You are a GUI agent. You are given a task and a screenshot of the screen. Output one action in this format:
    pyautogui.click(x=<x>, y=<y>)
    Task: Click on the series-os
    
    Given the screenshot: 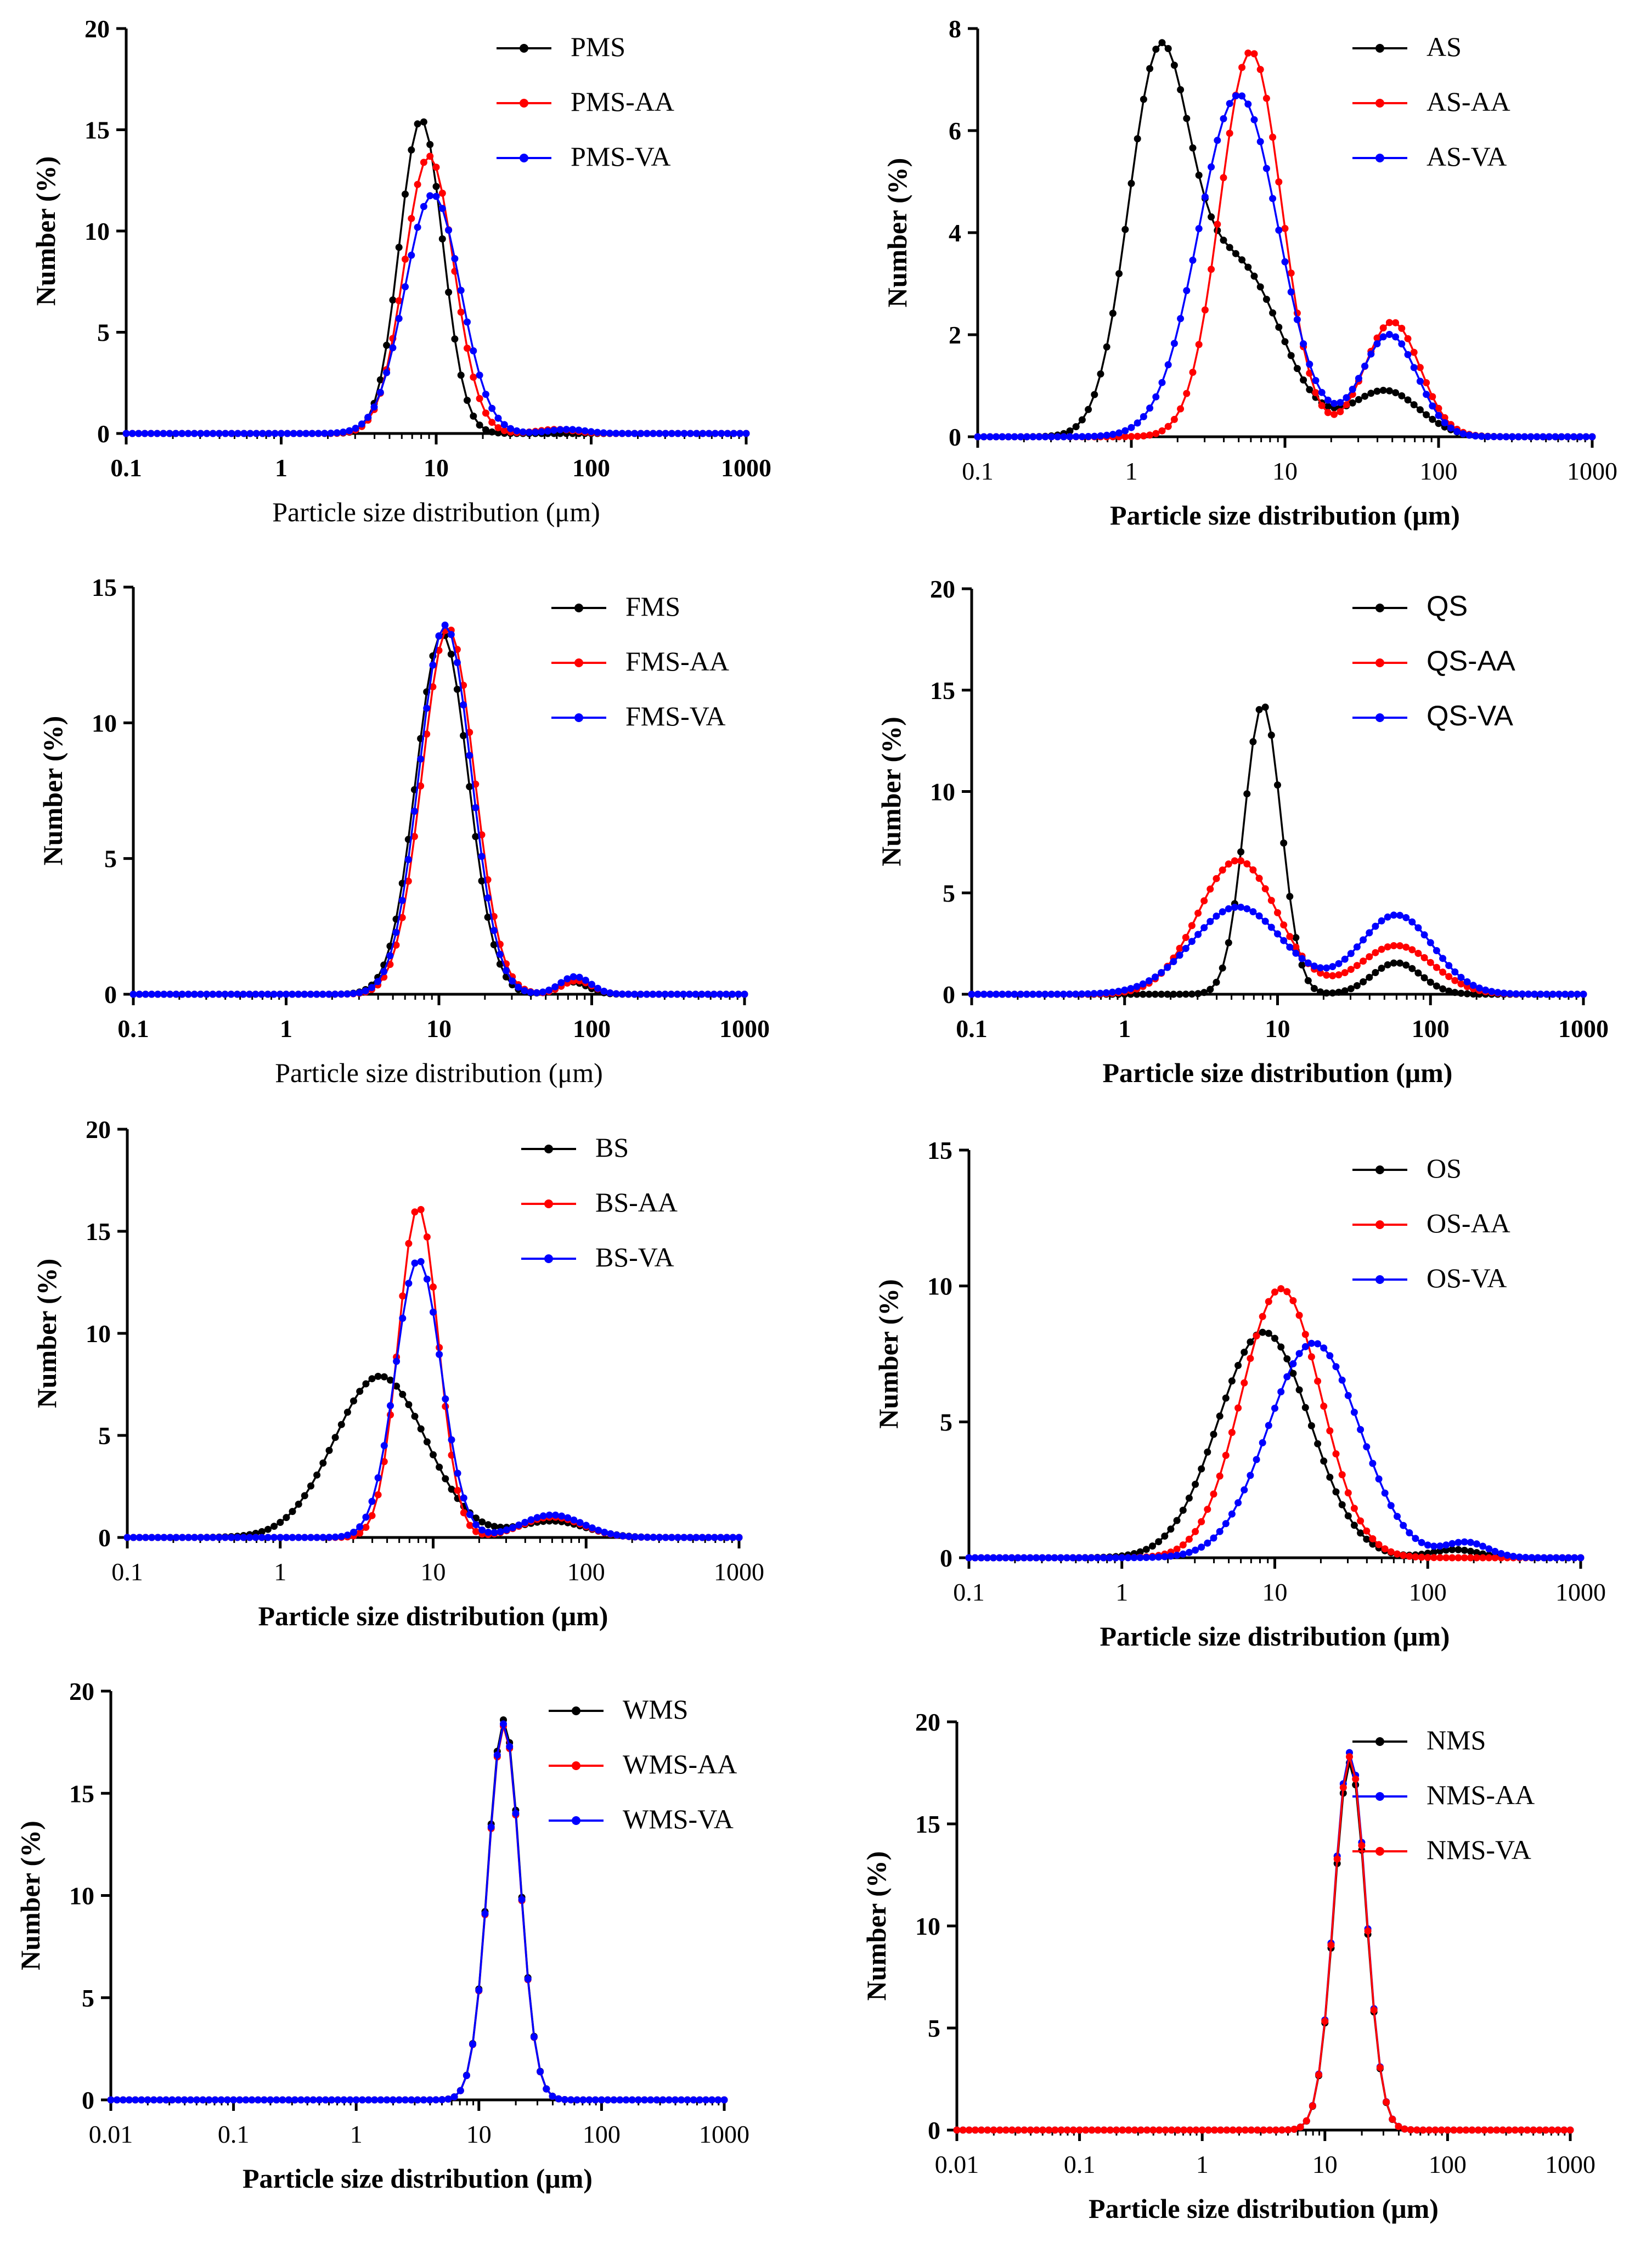 What is the action you would take?
    pyautogui.click(x=1275, y=1445)
    